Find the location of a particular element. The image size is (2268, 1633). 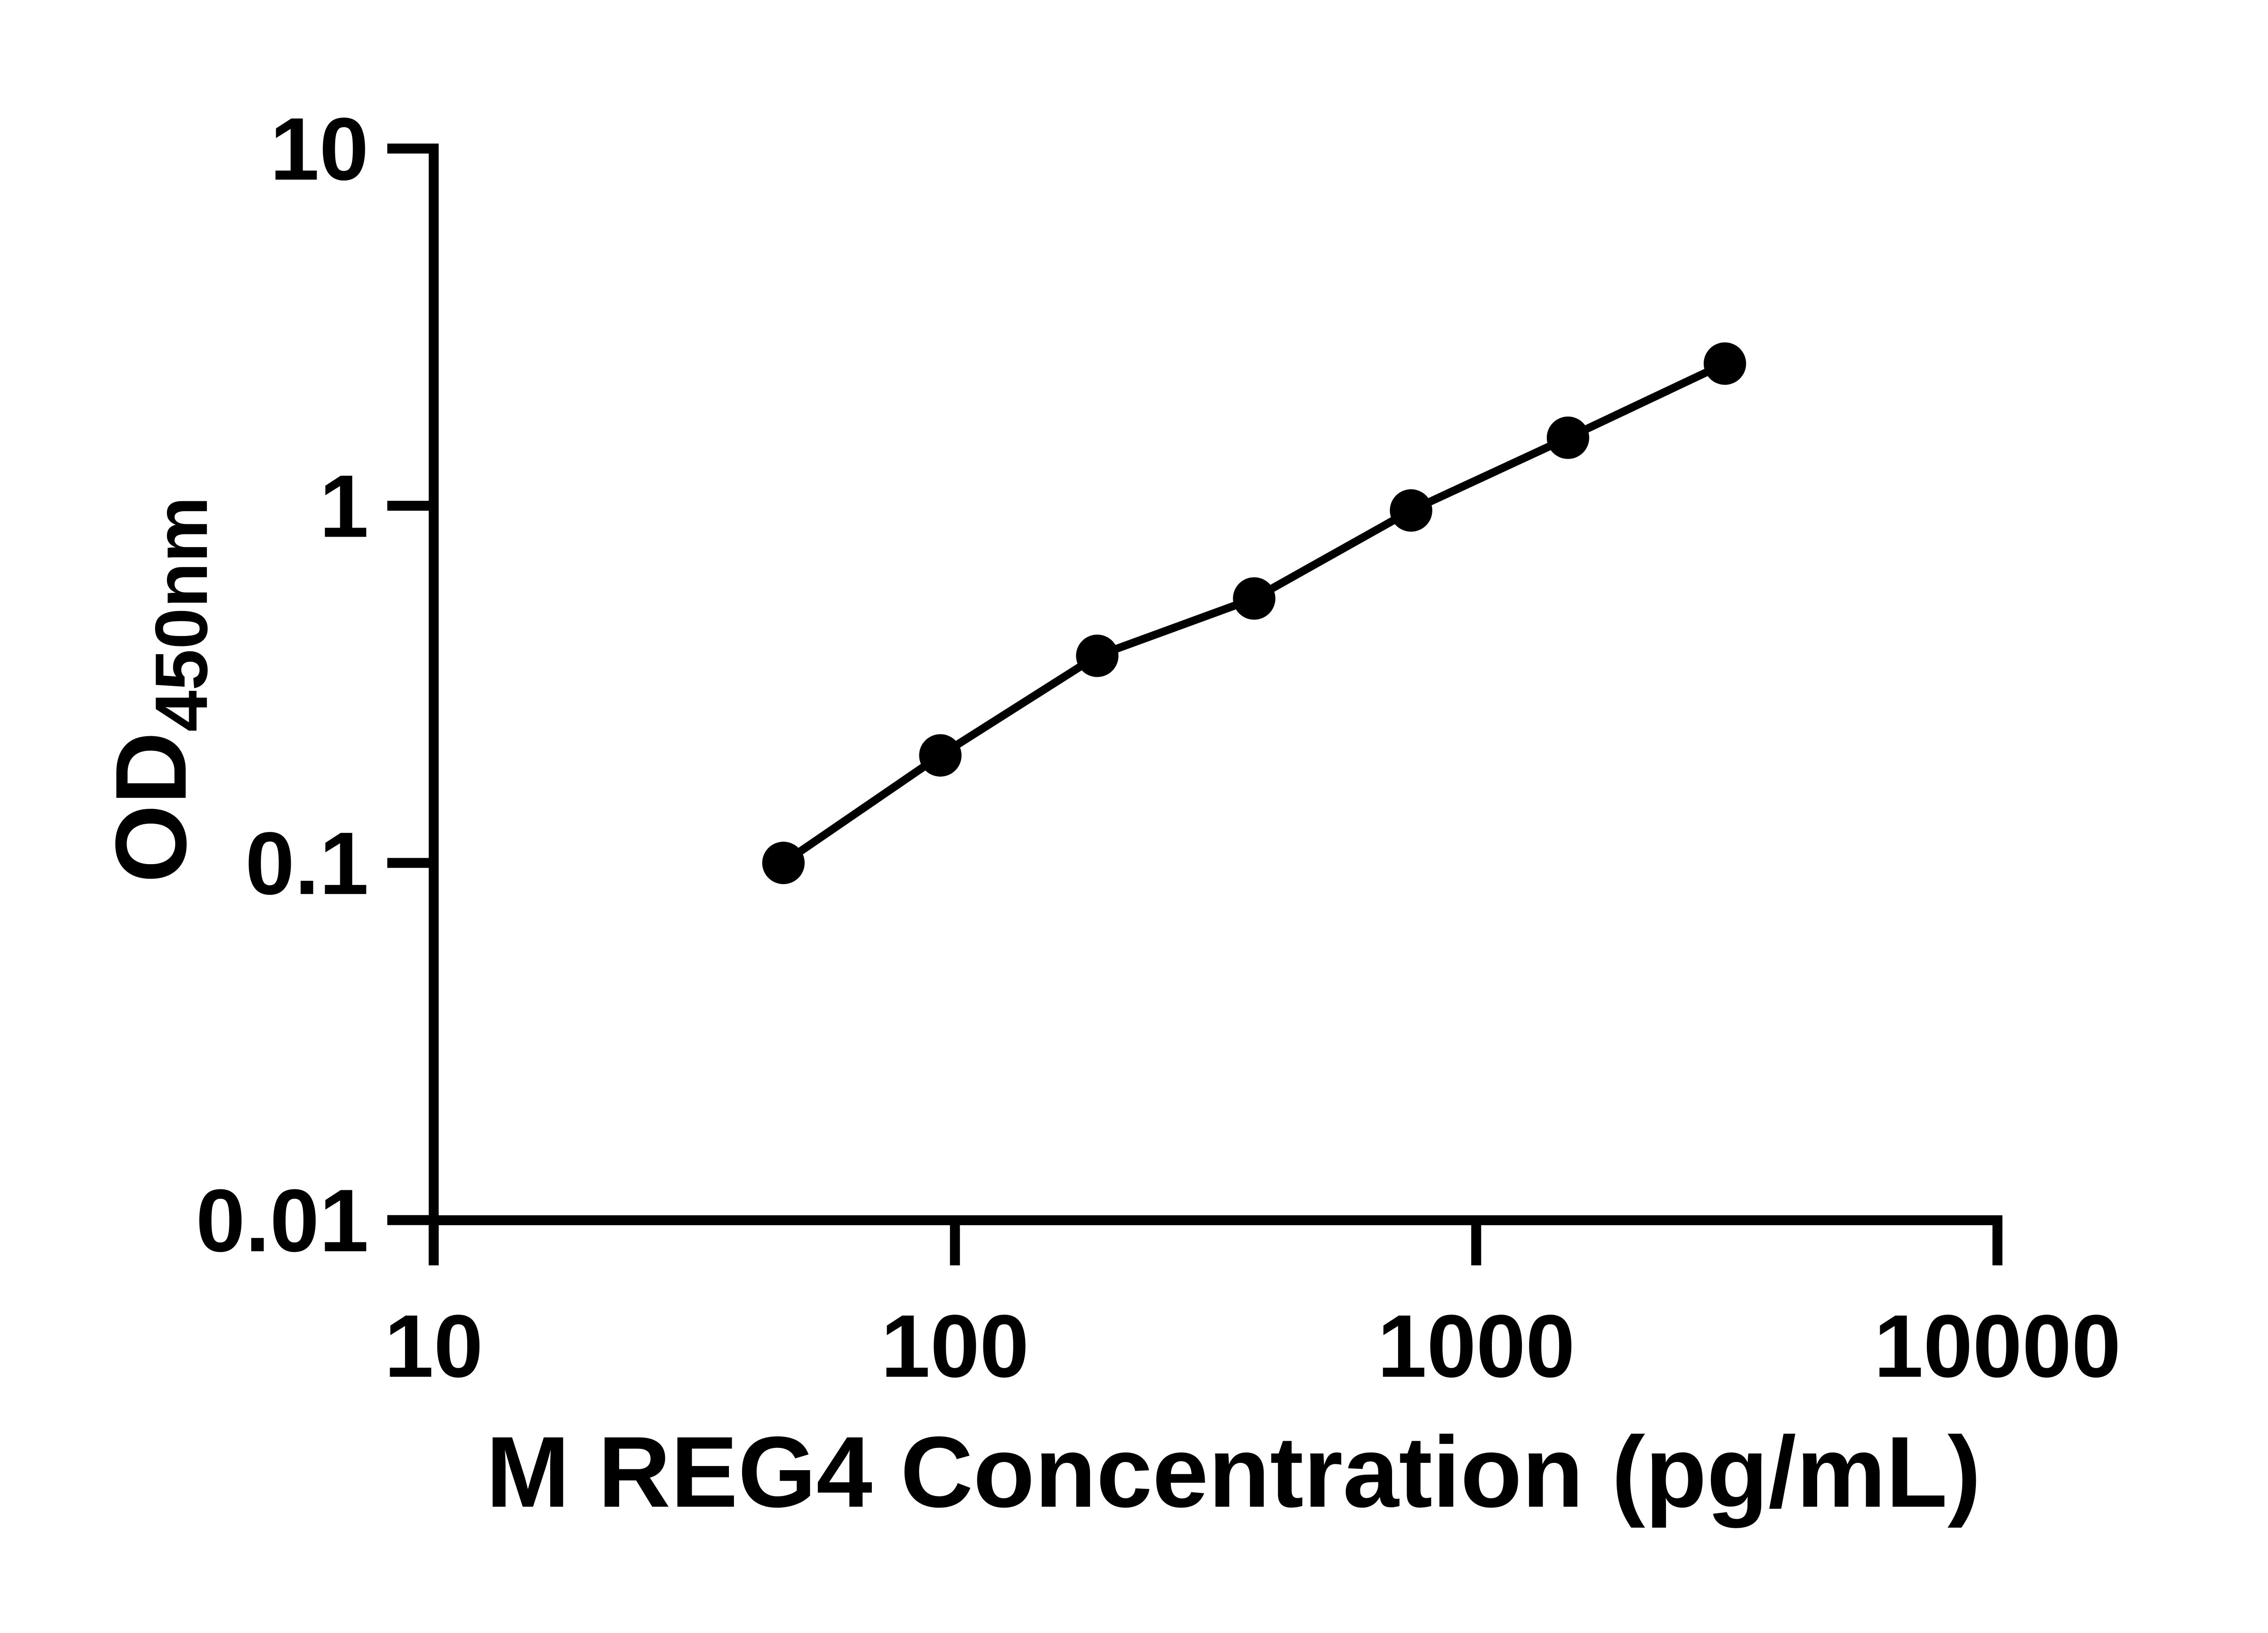

y-tick-label: 10 is located at coordinates (319, 149).